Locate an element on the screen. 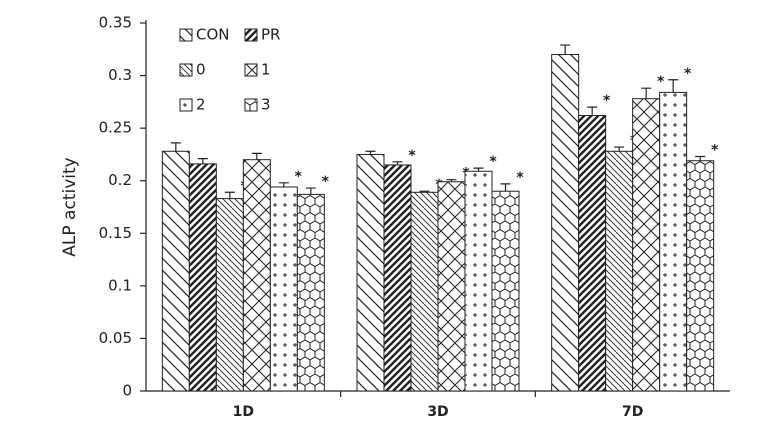 This screenshot has width=772, height=443. y-tick-label: 0.2 is located at coordinates (120, 180).